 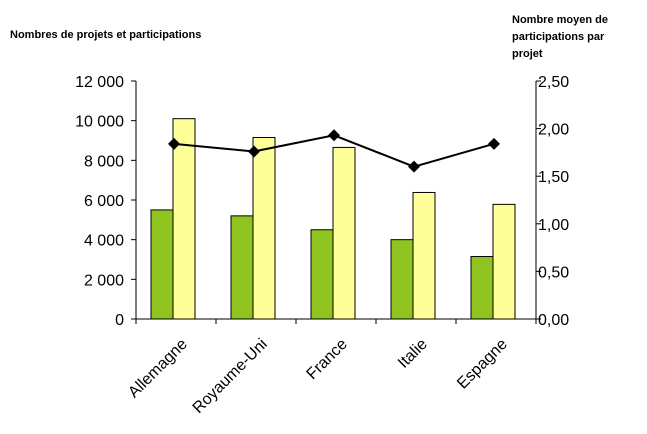 What do you see at coordinates (553, 320) in the screenshot?
I see `right-tick-label: 0,00` at bounding box center [553, 320].